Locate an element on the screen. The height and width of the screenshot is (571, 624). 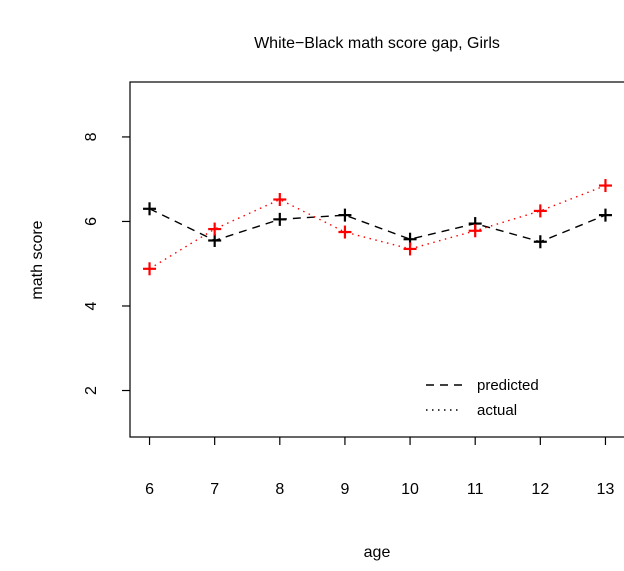
y-tick-label: 8 is located at coordinates (91, 136).